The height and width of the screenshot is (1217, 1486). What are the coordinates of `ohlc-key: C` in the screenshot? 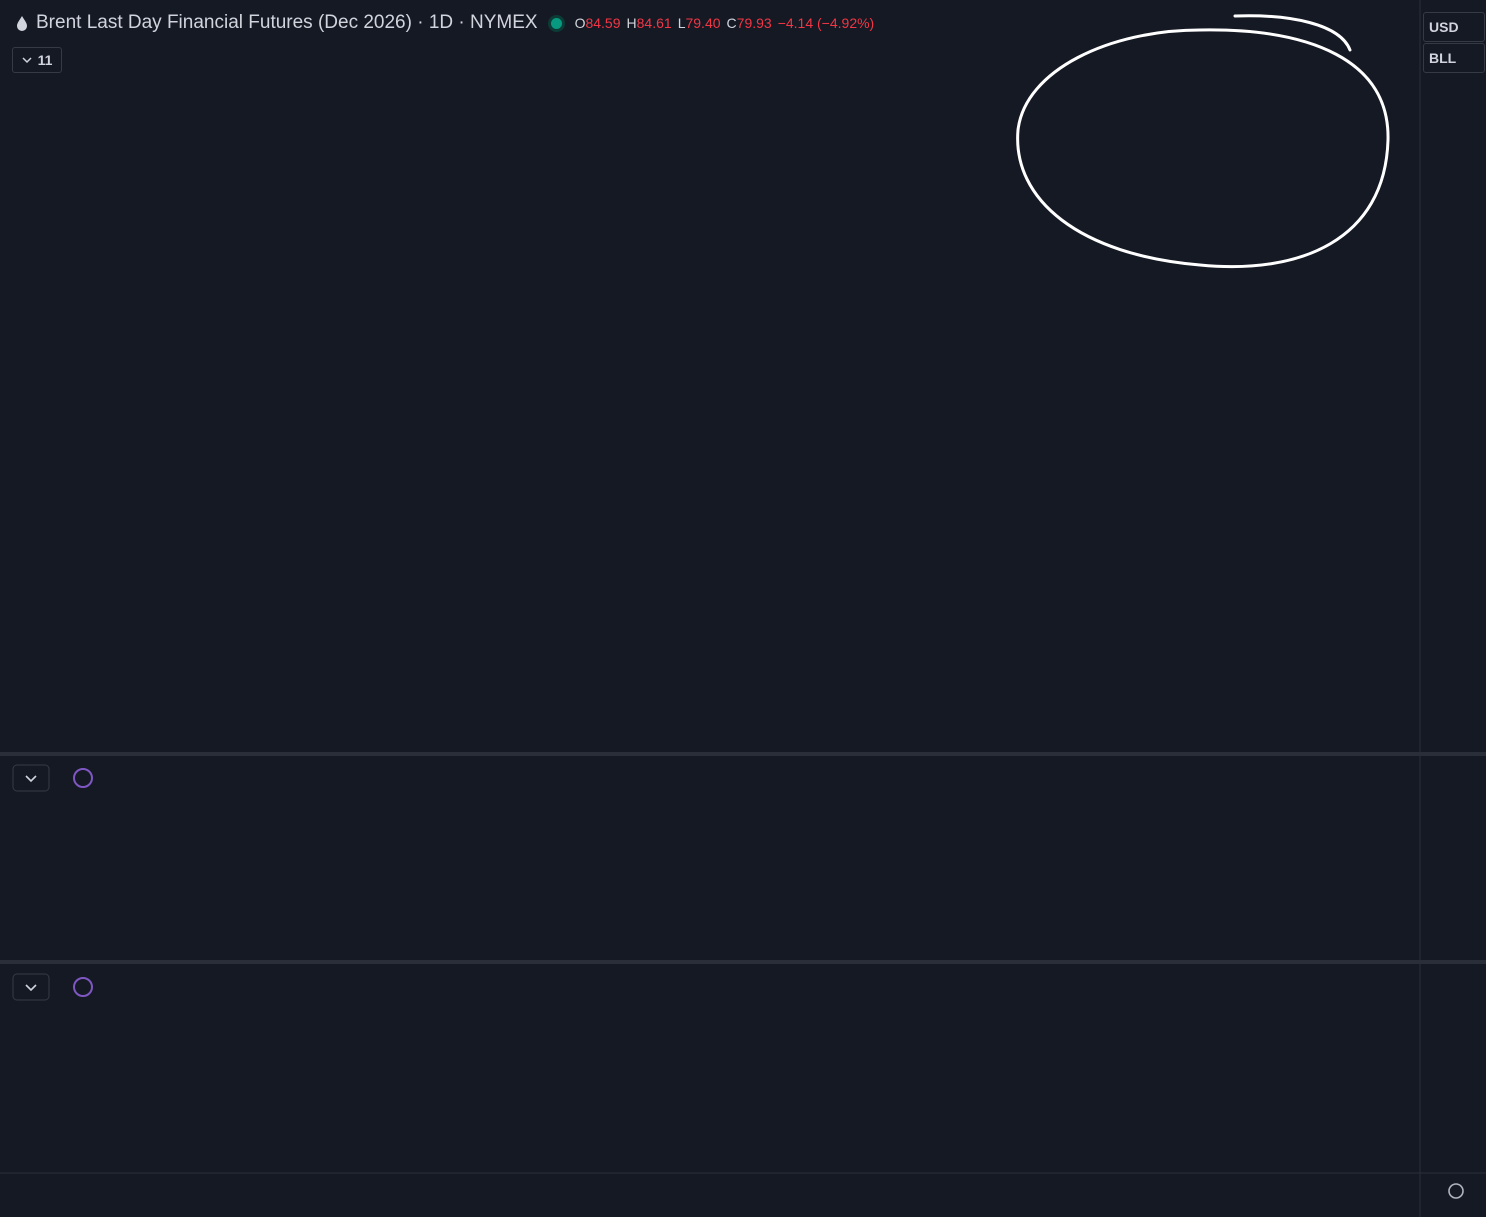 It's located at (731, 23).